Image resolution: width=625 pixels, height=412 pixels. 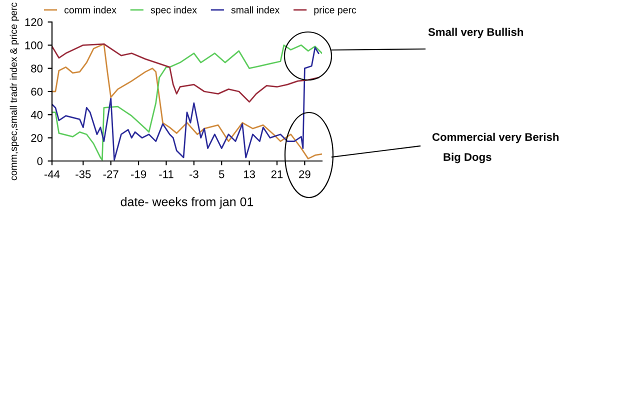 I want to click on x-tick-label: 29, so click(x=304, y=174).